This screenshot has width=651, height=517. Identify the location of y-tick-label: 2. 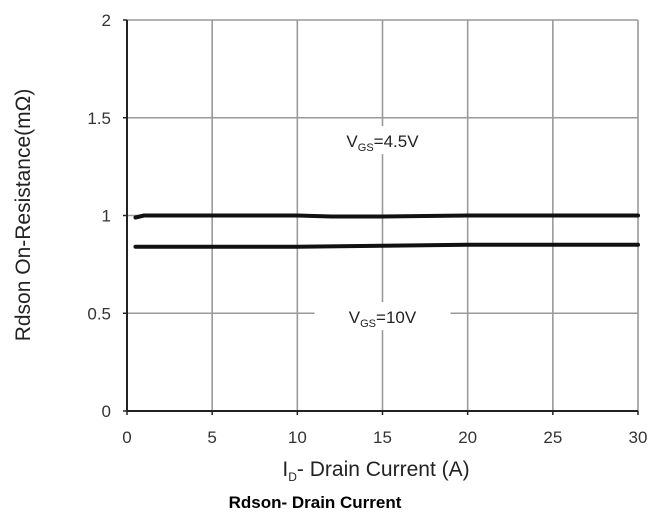
(106, 20).